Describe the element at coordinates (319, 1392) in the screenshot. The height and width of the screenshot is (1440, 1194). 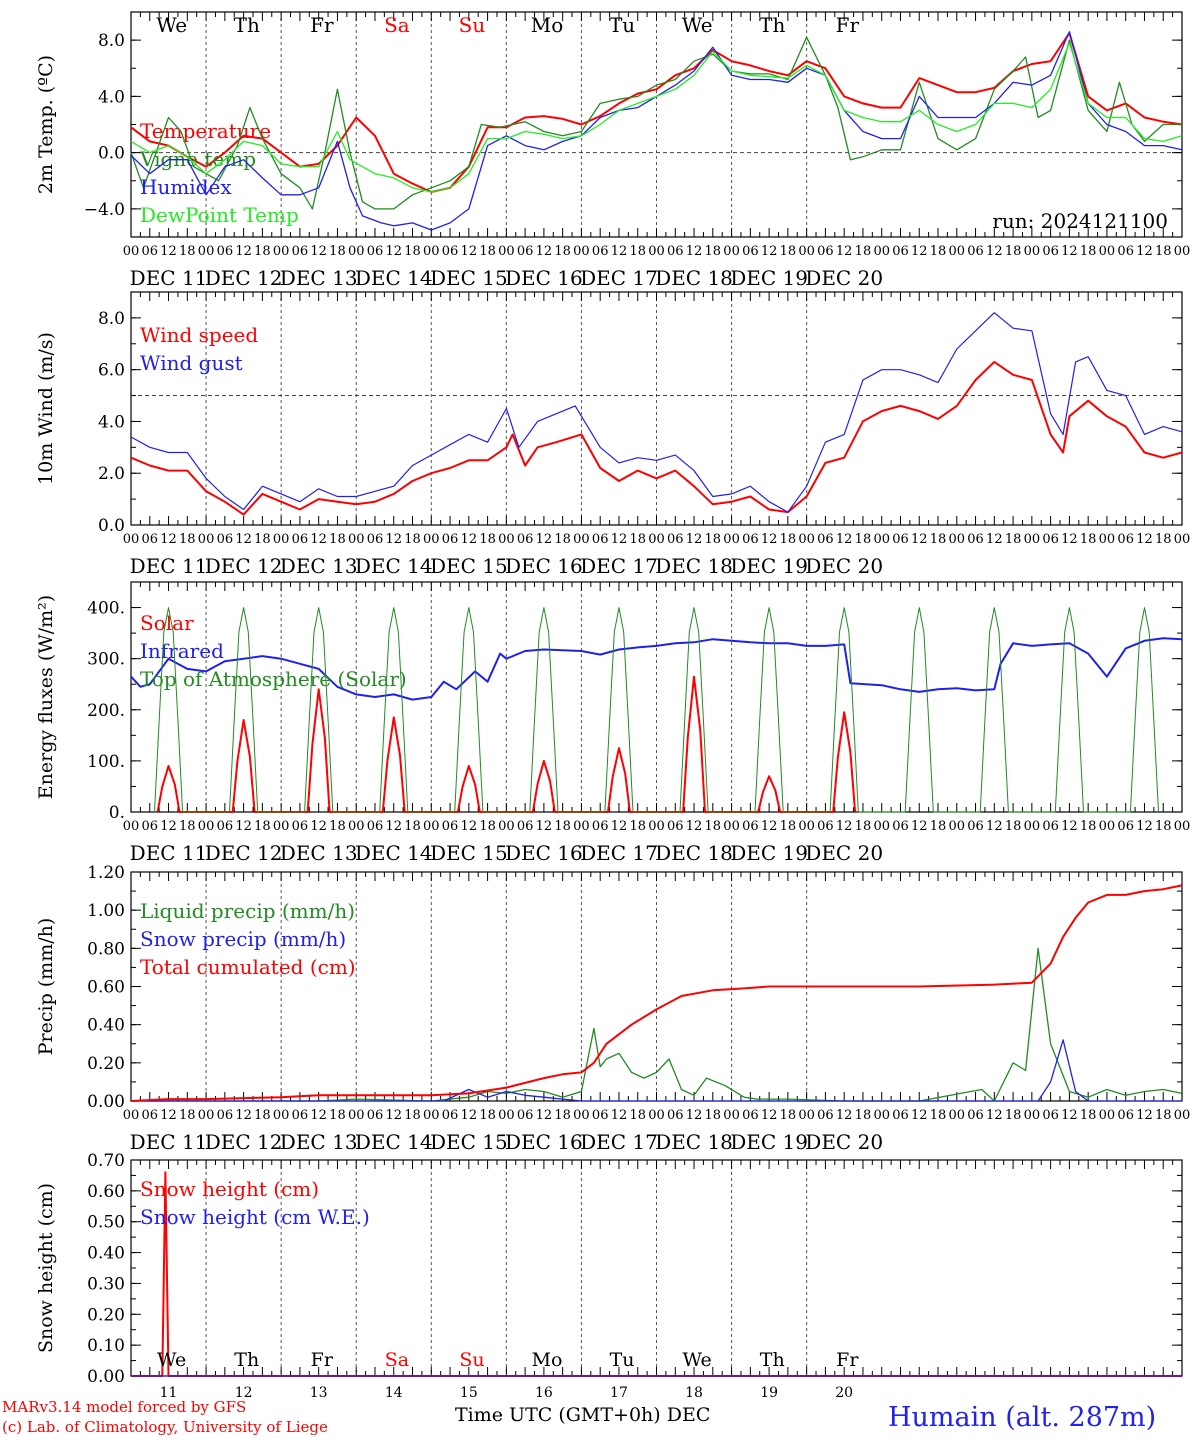
I see `day-number-label: 13` at that location.